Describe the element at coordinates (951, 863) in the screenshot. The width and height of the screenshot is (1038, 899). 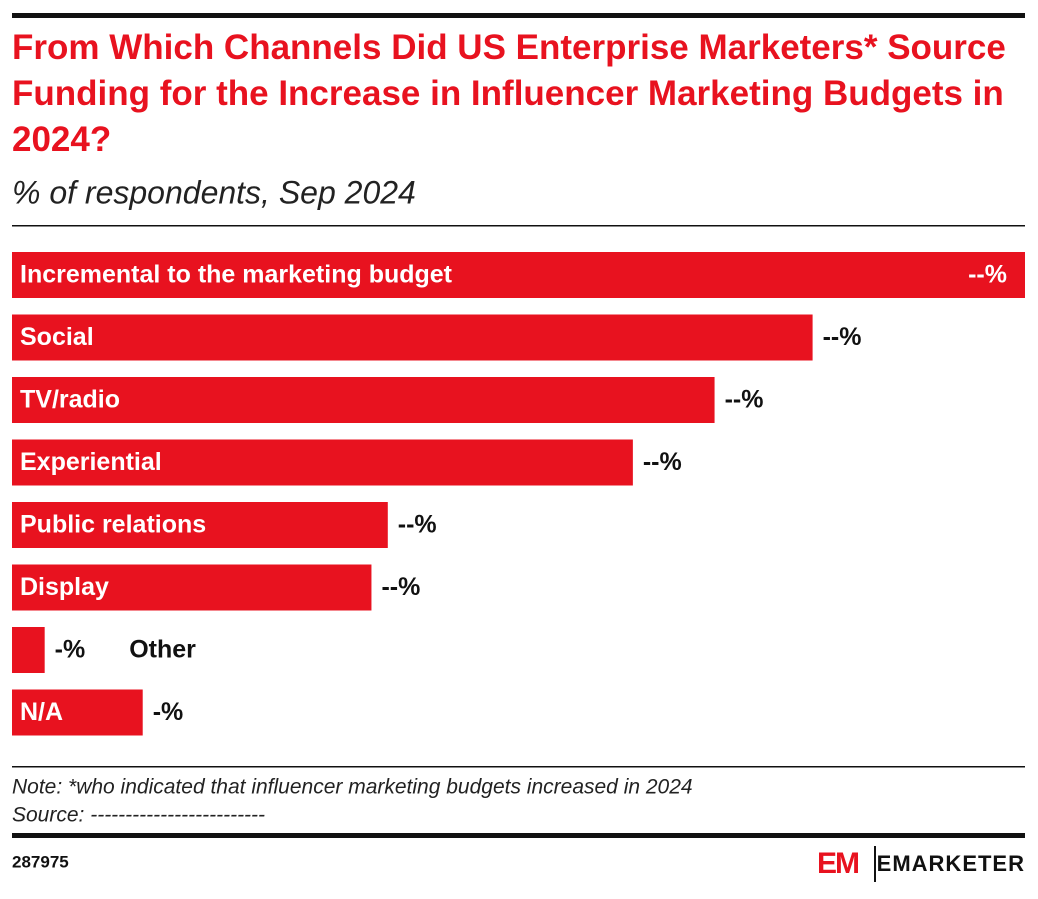
I see `brand: EMARKETER` at that location.